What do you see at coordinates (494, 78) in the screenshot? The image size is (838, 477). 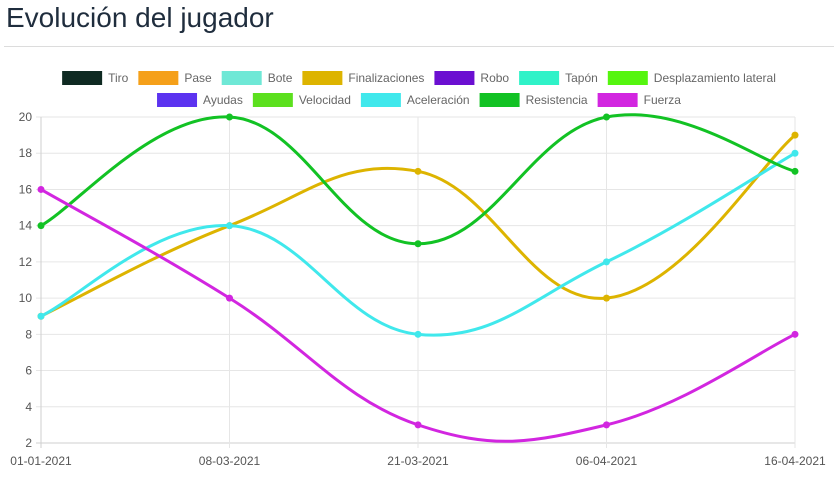 I see `legend-label: Robo` at bounding box center [494, 78].